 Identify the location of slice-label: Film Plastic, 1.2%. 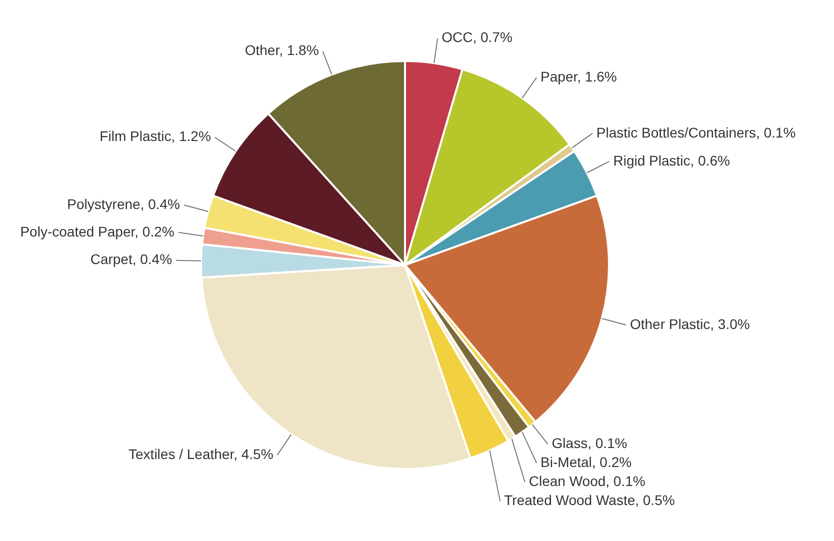
(155, 136).